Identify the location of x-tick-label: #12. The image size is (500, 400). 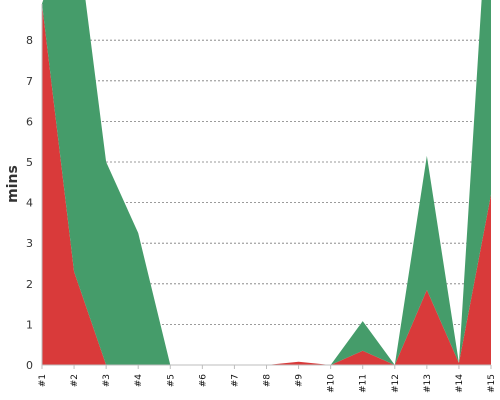
(396, 383).